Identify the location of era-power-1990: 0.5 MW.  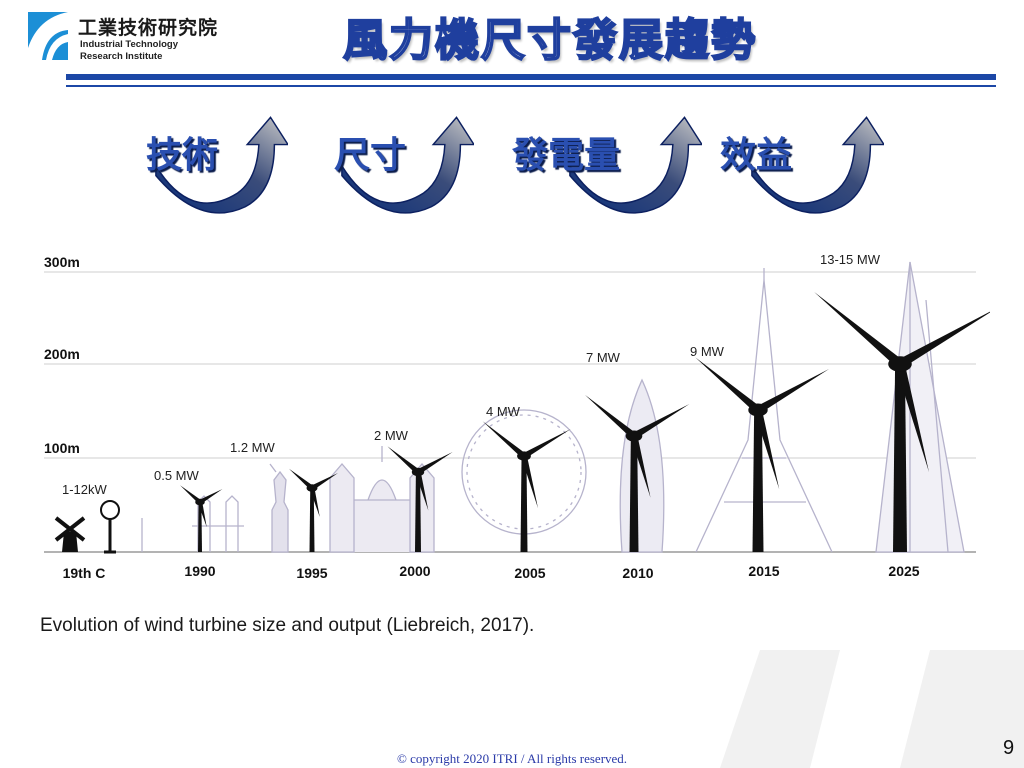
(177, 475).